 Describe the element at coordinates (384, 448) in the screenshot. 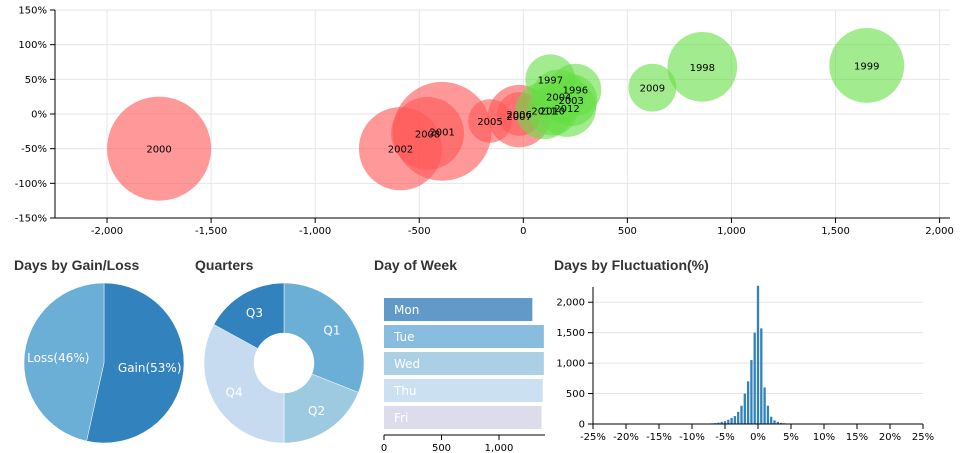

I see `weekday-x-tick-label: 0` at that location.